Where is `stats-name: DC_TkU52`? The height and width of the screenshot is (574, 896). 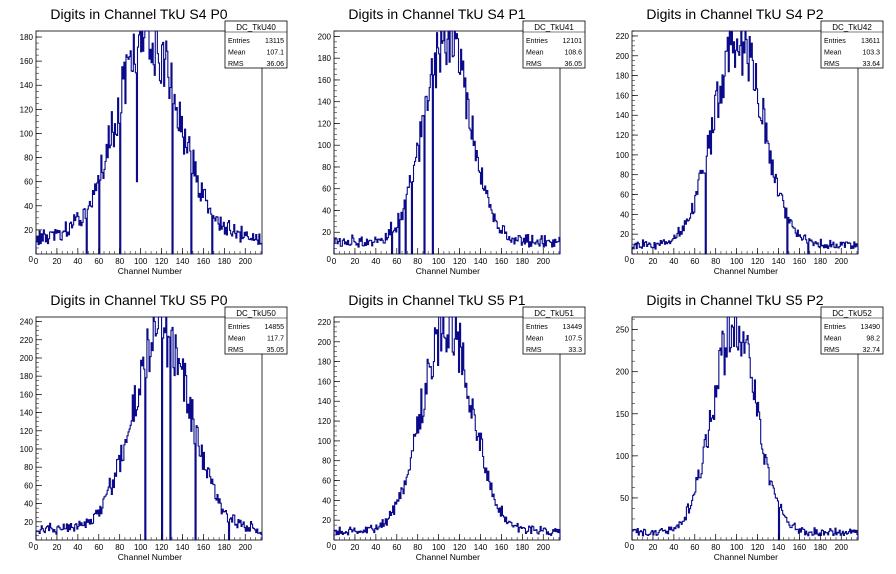 stats-name: DC_TkU52 is located at coordinates (852, 313).